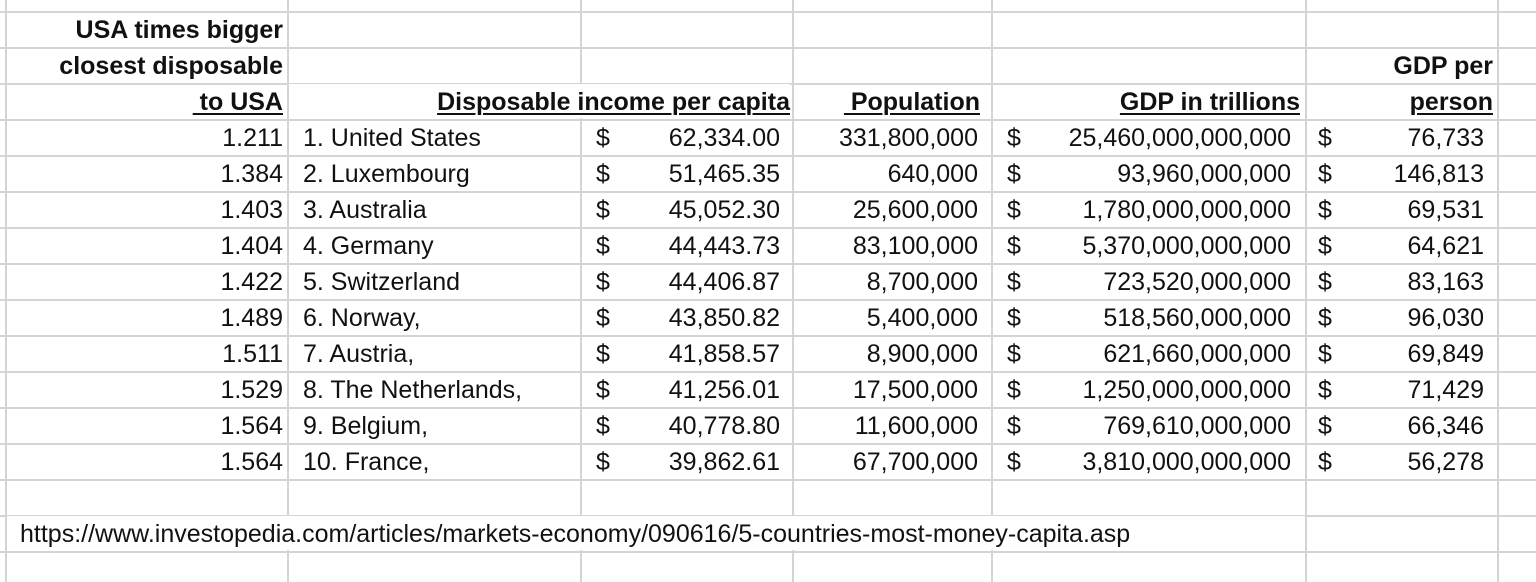 The width and height of the screenshot is (1536, 582). Describe the element at coordinates (251, 390) in the screenshot. I see `ratio-cell: 1.529` at that location.